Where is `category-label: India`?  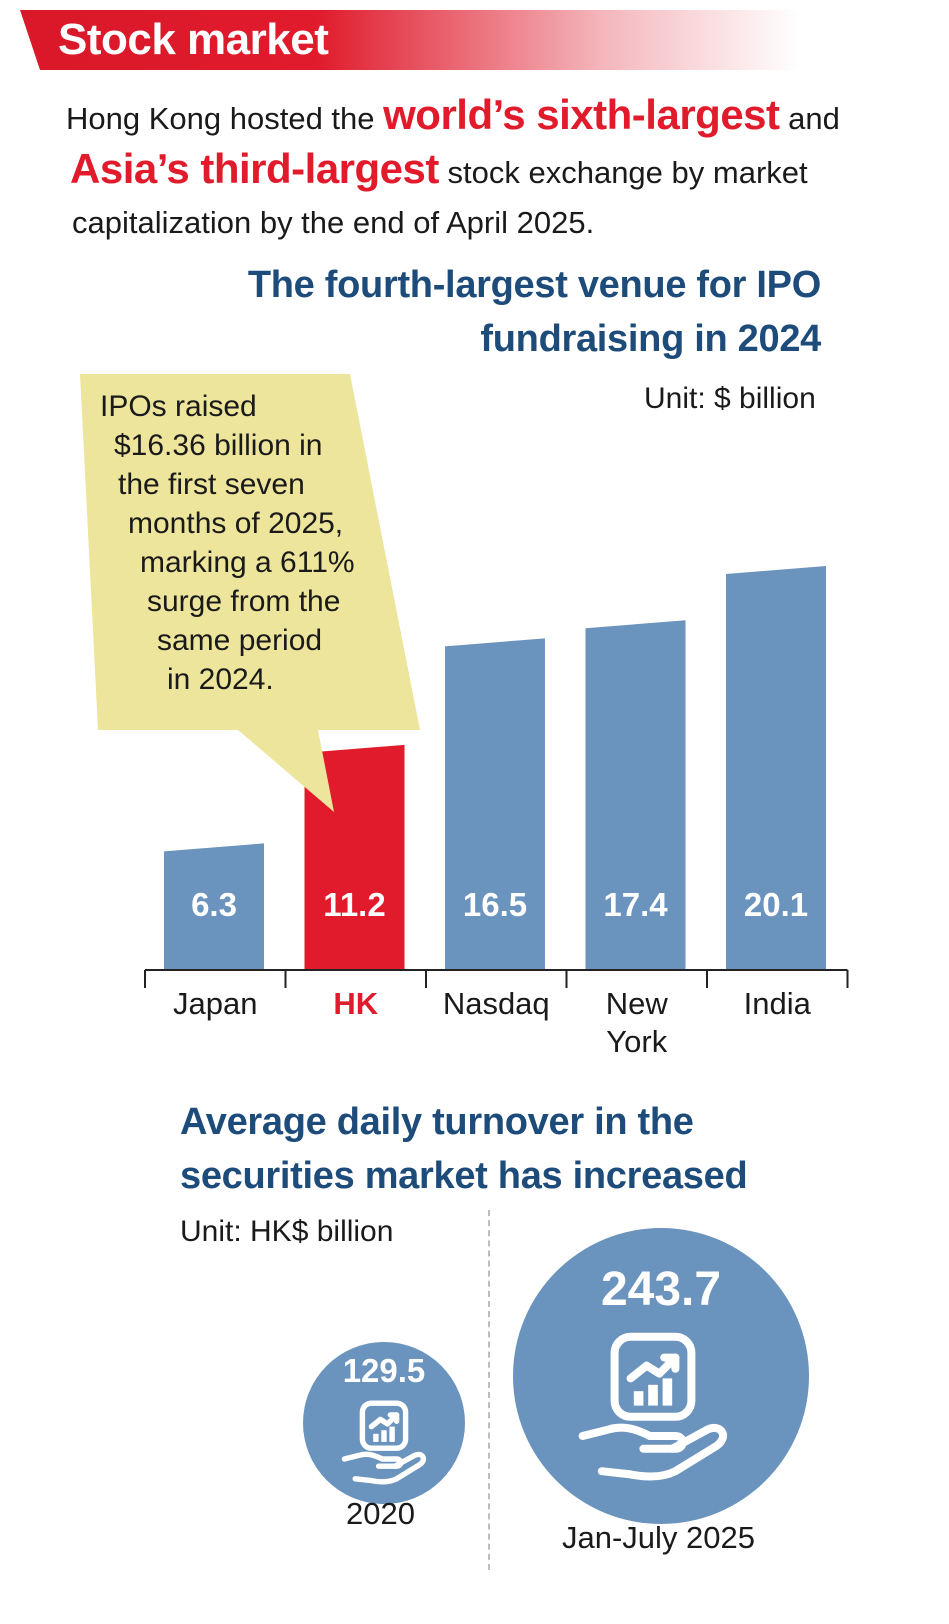
category-label: India is located at coordinates (778, 1003).